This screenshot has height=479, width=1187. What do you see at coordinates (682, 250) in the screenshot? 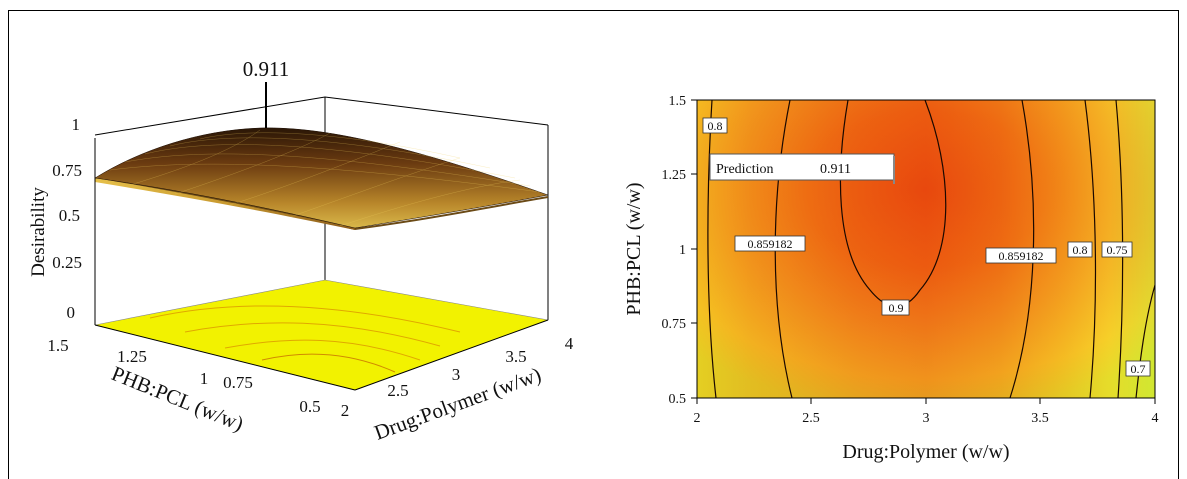
I see `contour-y-tick: 1` at bounding box center [682, 250].